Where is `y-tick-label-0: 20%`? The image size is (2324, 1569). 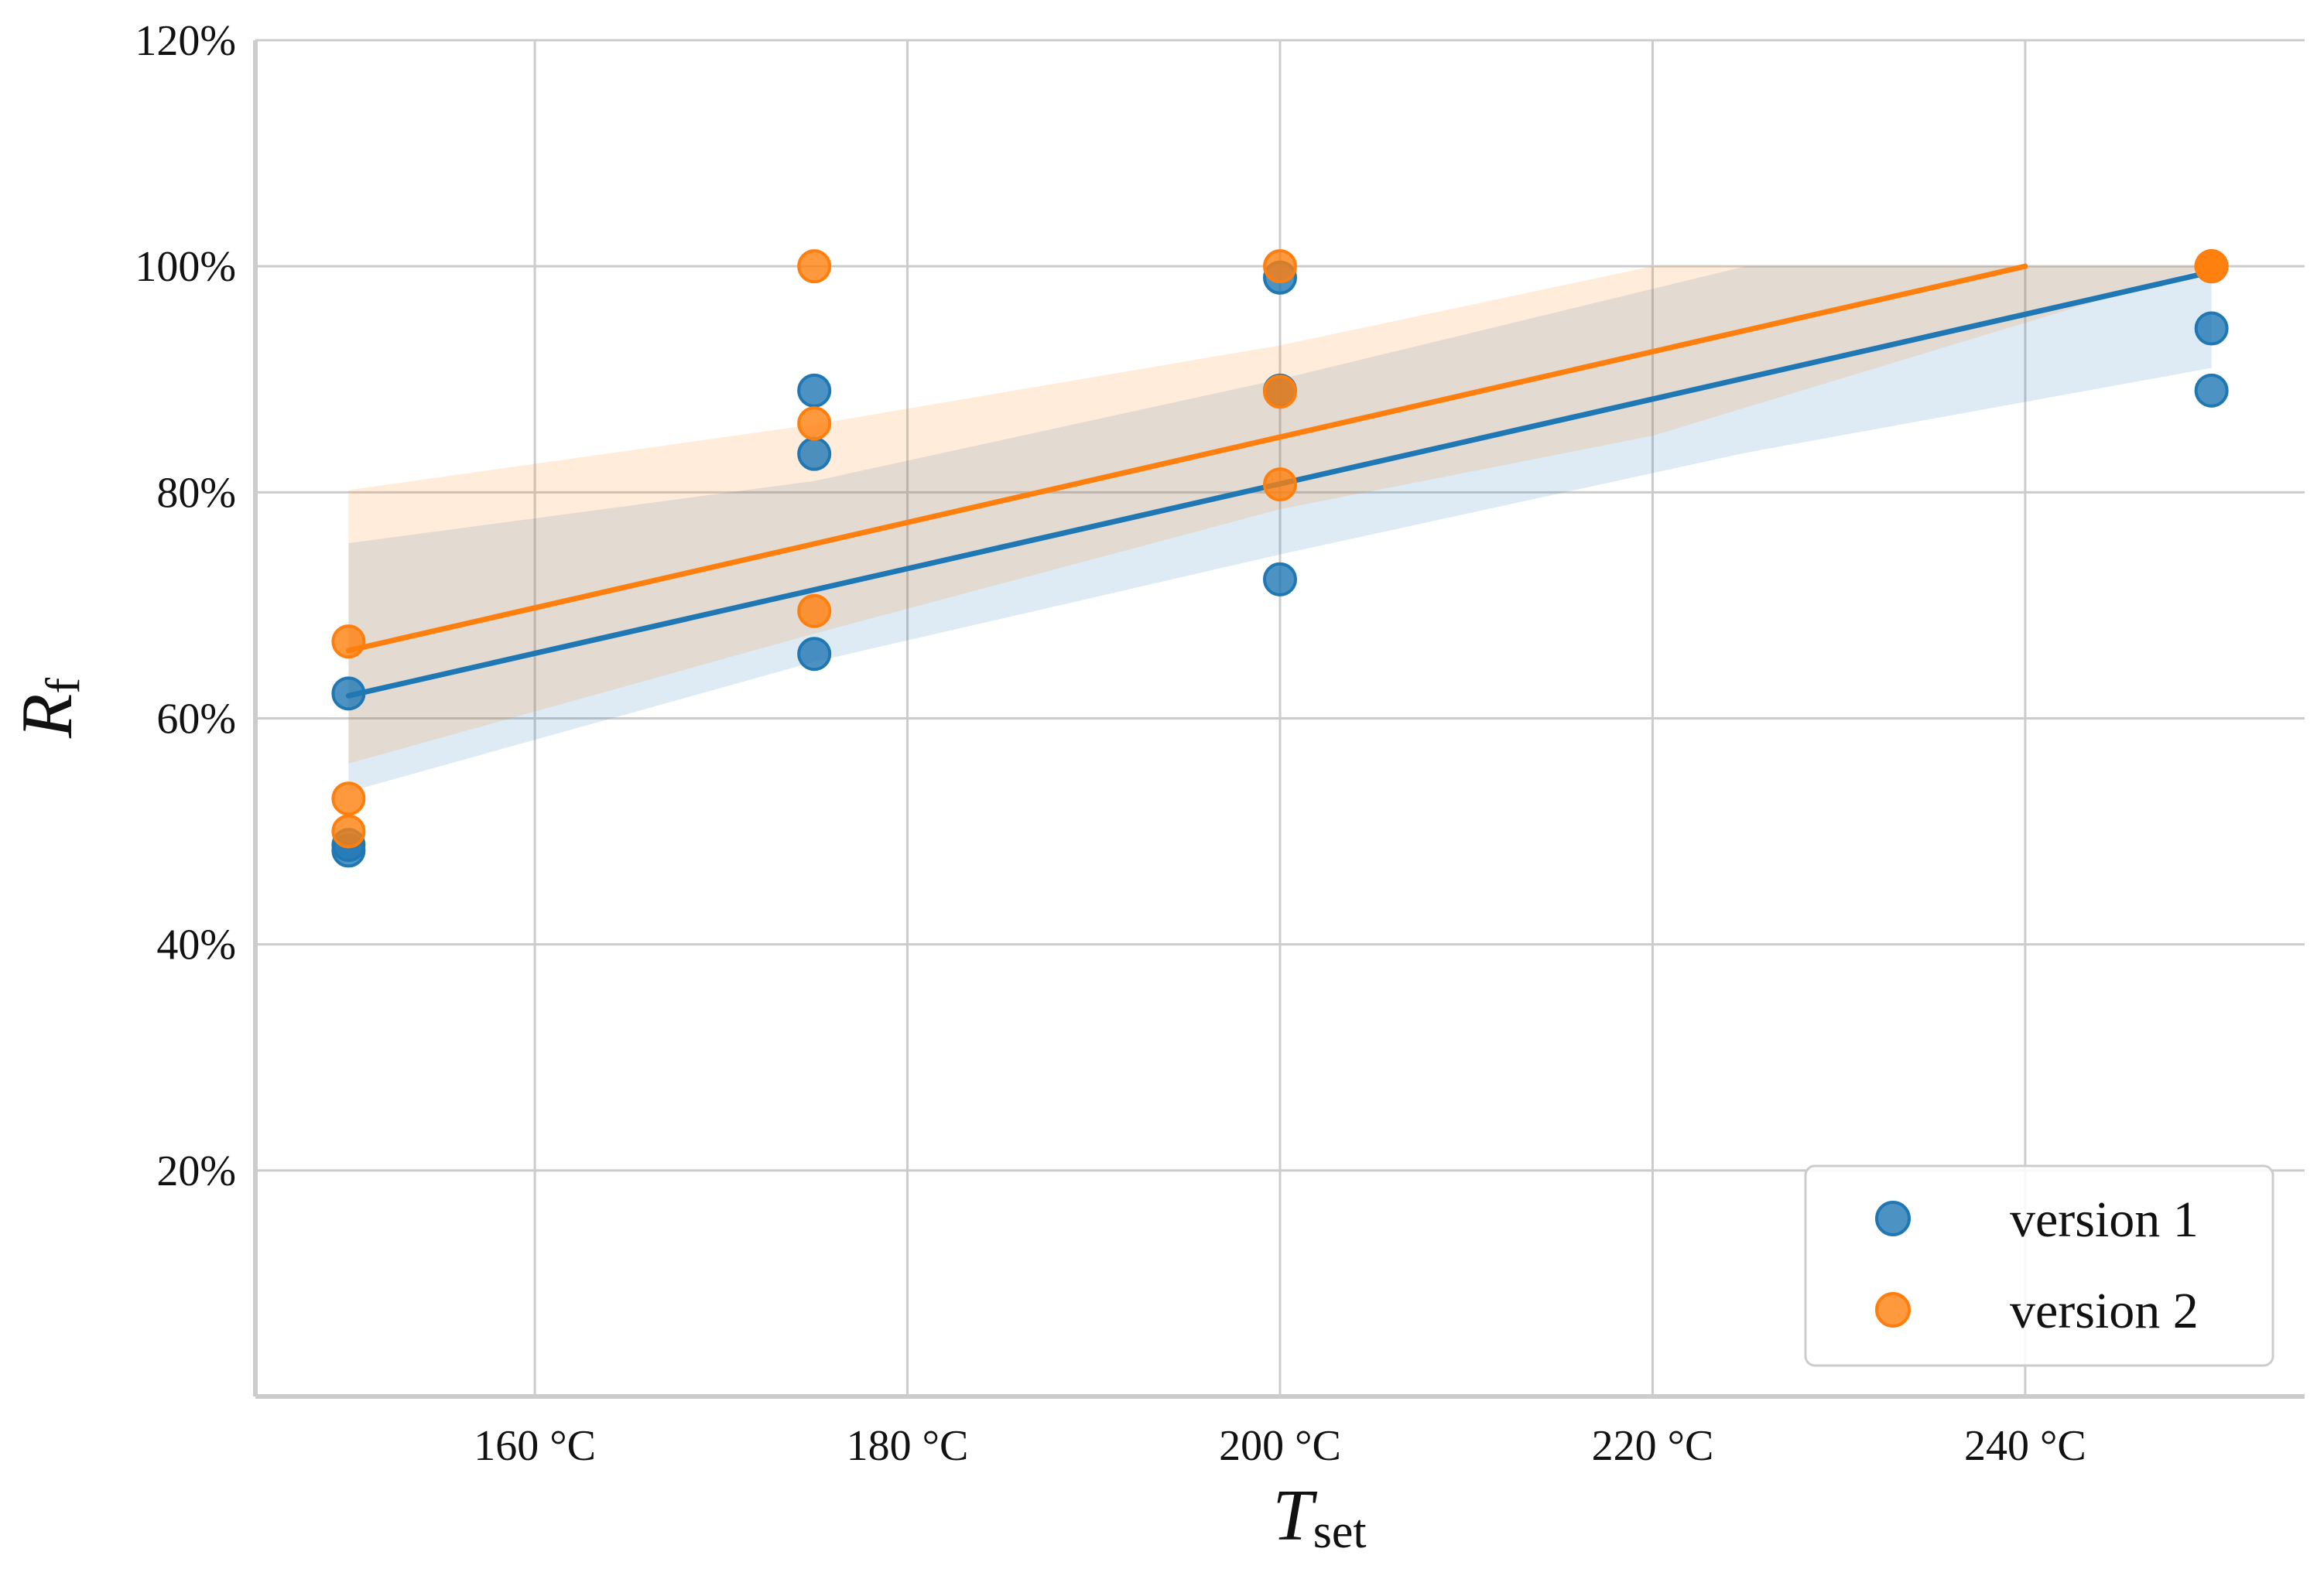
y-tick-label-0: 20% is located at coordinates (196, 1171).